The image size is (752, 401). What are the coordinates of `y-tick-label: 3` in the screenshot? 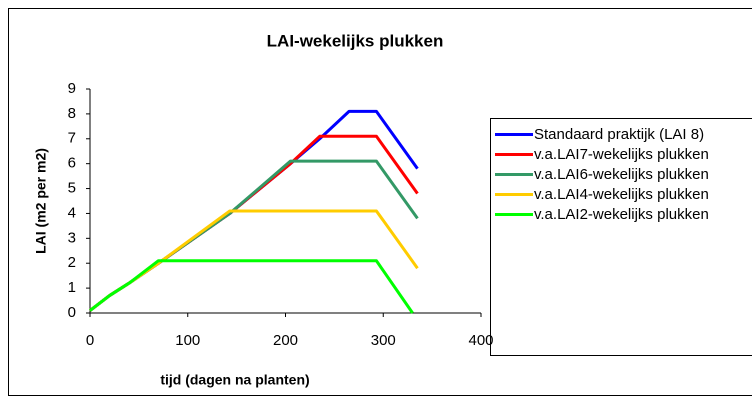 It's located at (72, 237).